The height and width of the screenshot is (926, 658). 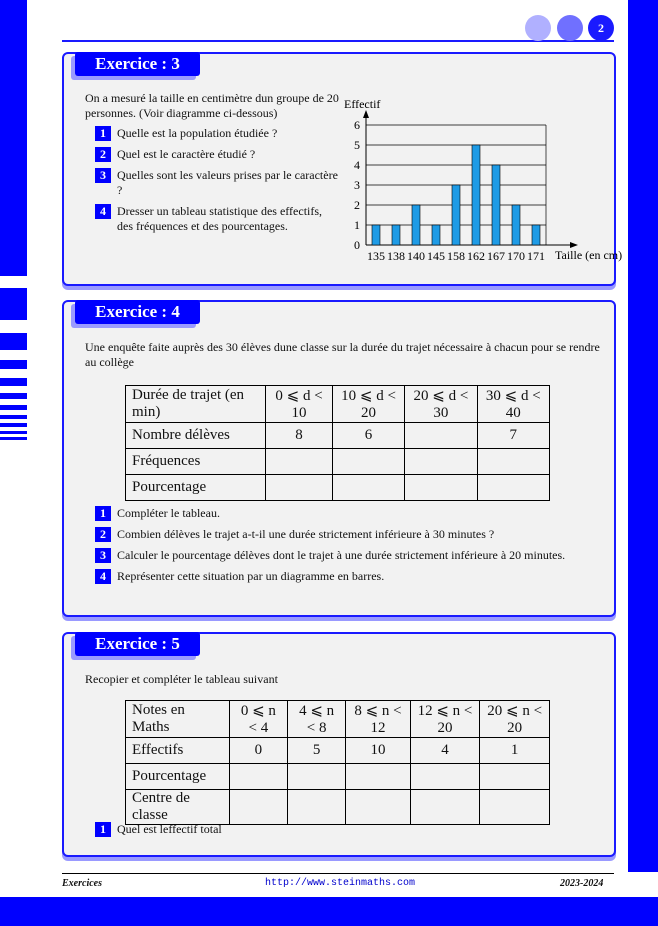 I want to click on footer-left: Exercices, so click(x=82, y=883).